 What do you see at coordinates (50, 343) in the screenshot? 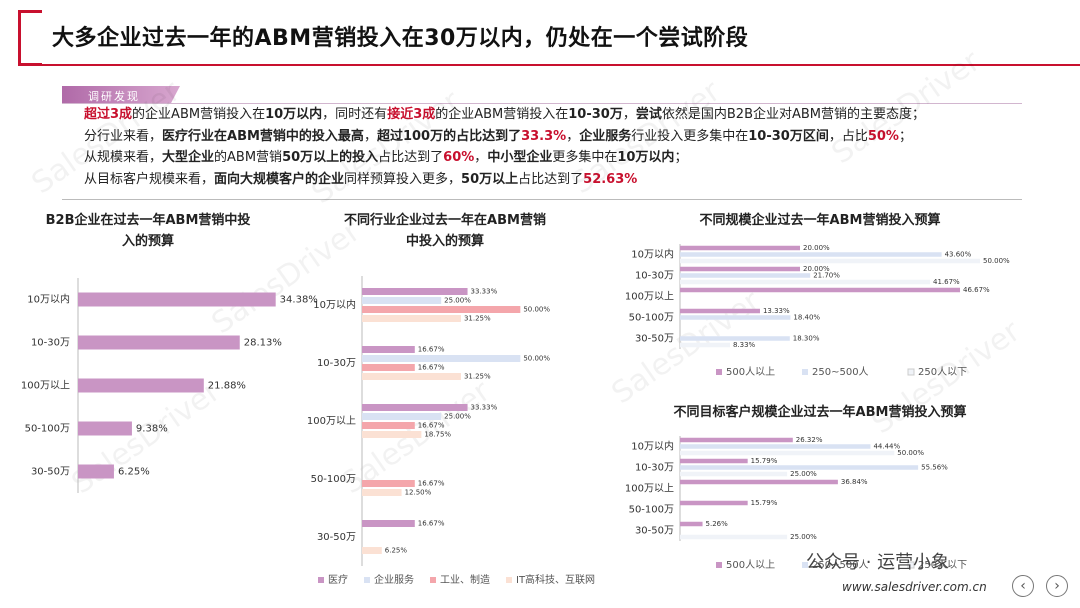
I see `chart1-category-label: 10-30万` at bounding box center [50, 343].